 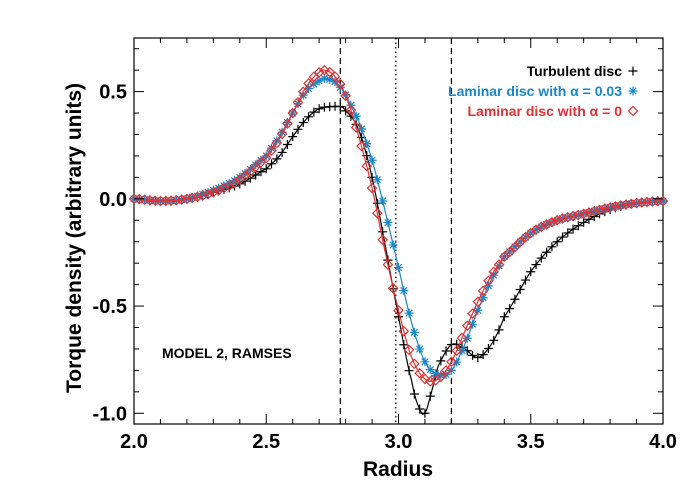 I want to click on x-tick-label: 2.0, so click(x=134, y=442).